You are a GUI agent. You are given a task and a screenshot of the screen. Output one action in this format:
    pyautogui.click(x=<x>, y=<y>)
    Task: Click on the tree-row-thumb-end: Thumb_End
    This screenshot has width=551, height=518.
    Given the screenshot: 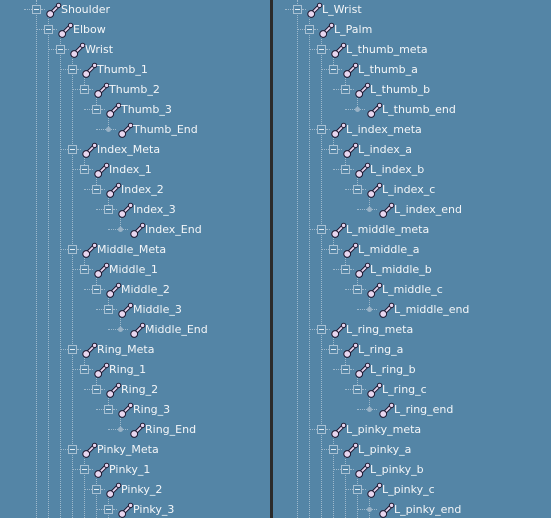 What is the action you would take?
    pyautogui.click(x=135, y=130)
    